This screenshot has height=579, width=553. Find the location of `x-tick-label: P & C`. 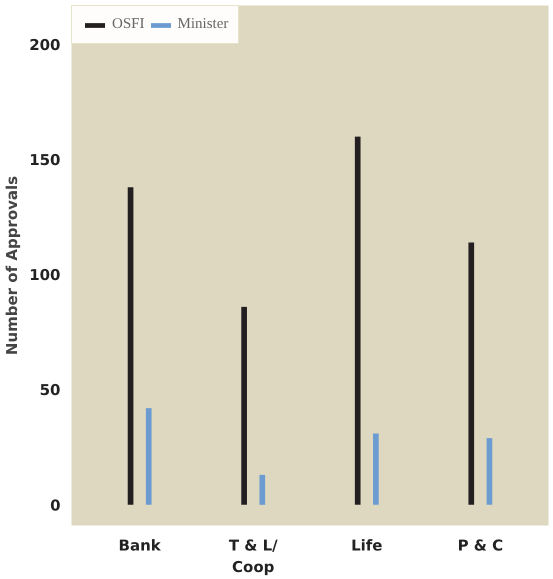

x-tick-label: P & C is located at coordinates (481, 545).